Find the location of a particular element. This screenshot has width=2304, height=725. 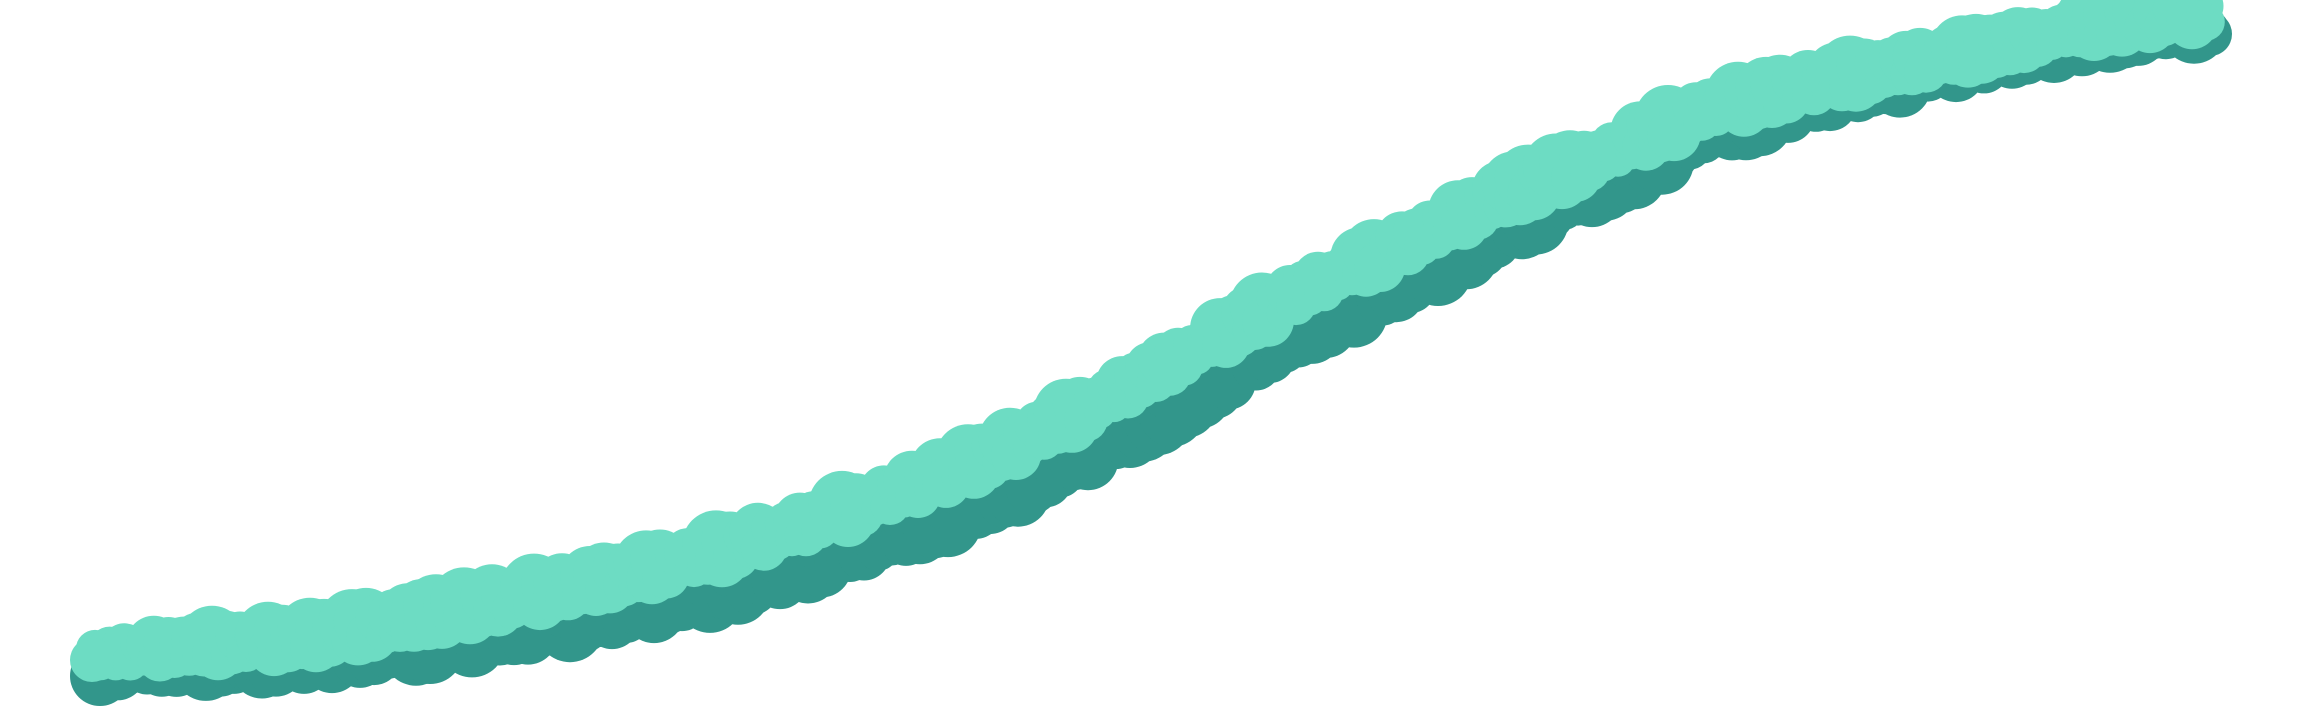

ribbon-end-cap-highlight is located at coordinates (2200, 14).